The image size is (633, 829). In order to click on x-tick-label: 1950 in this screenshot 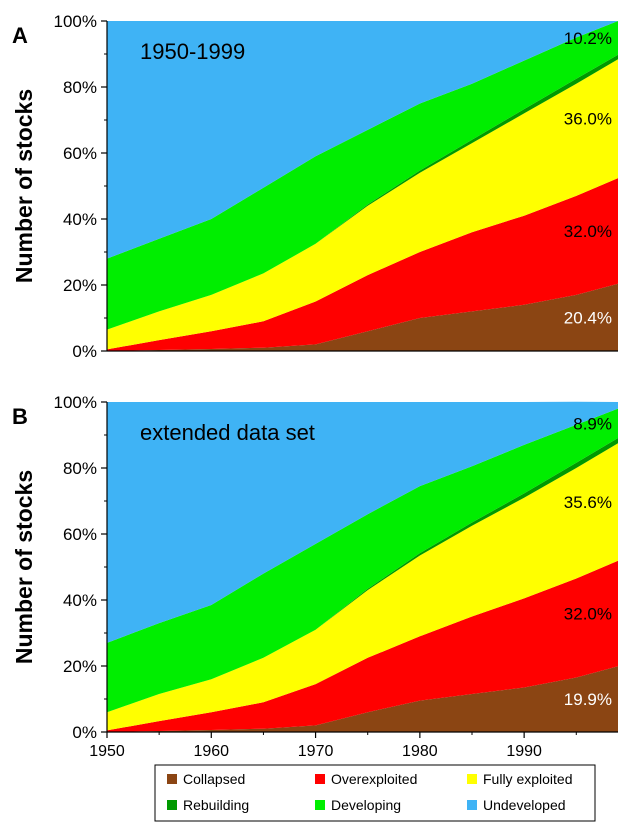, I will do `click(107, 751)`.